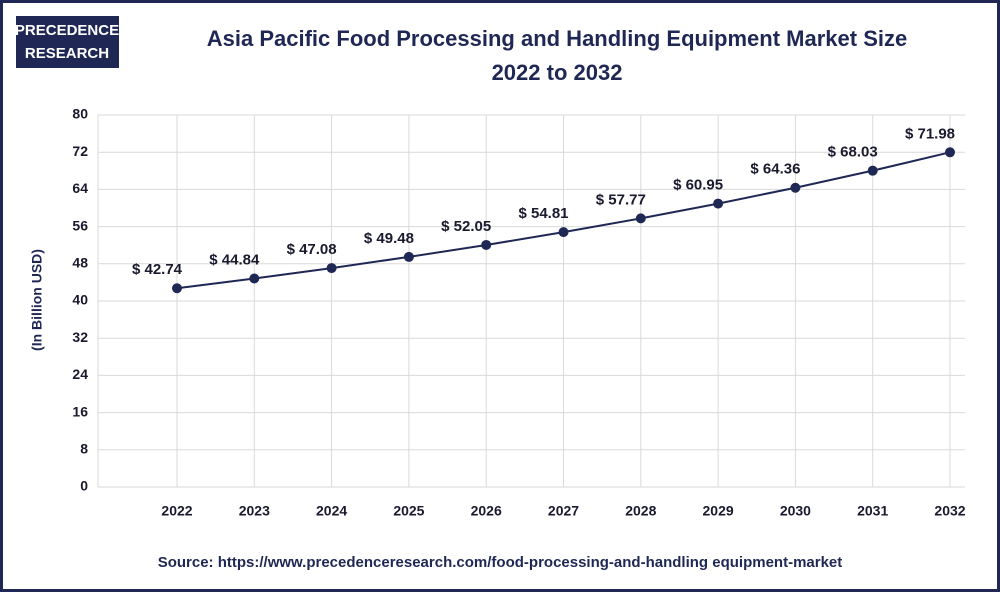 This screenshot has height=592, width=1000. Describe the element at coordinates (408, 511) in the screenshot. I see `x-tick-label: 2025` at that location.